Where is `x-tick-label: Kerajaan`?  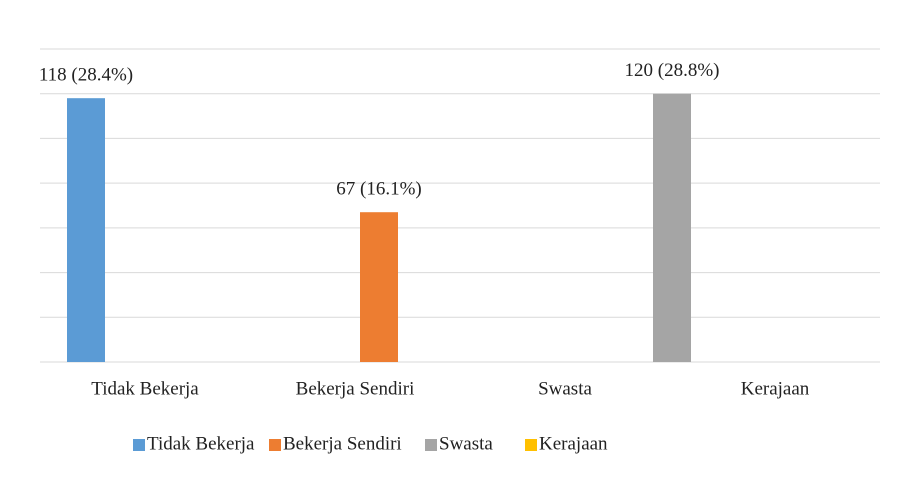 x-tick-label: Kerajaan is located at coordinates (775, 388).